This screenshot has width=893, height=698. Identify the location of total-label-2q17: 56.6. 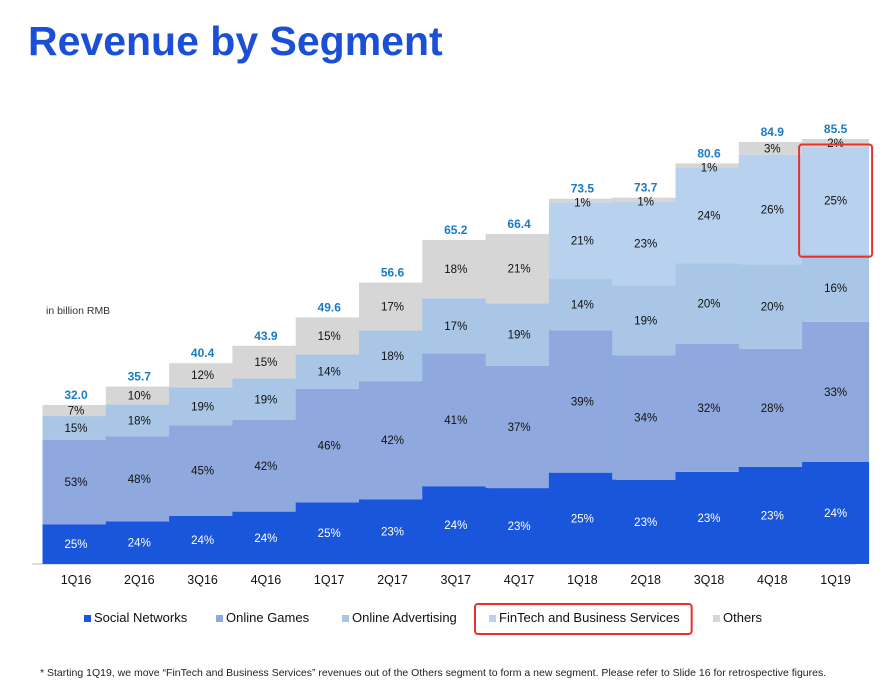
(393, 273).